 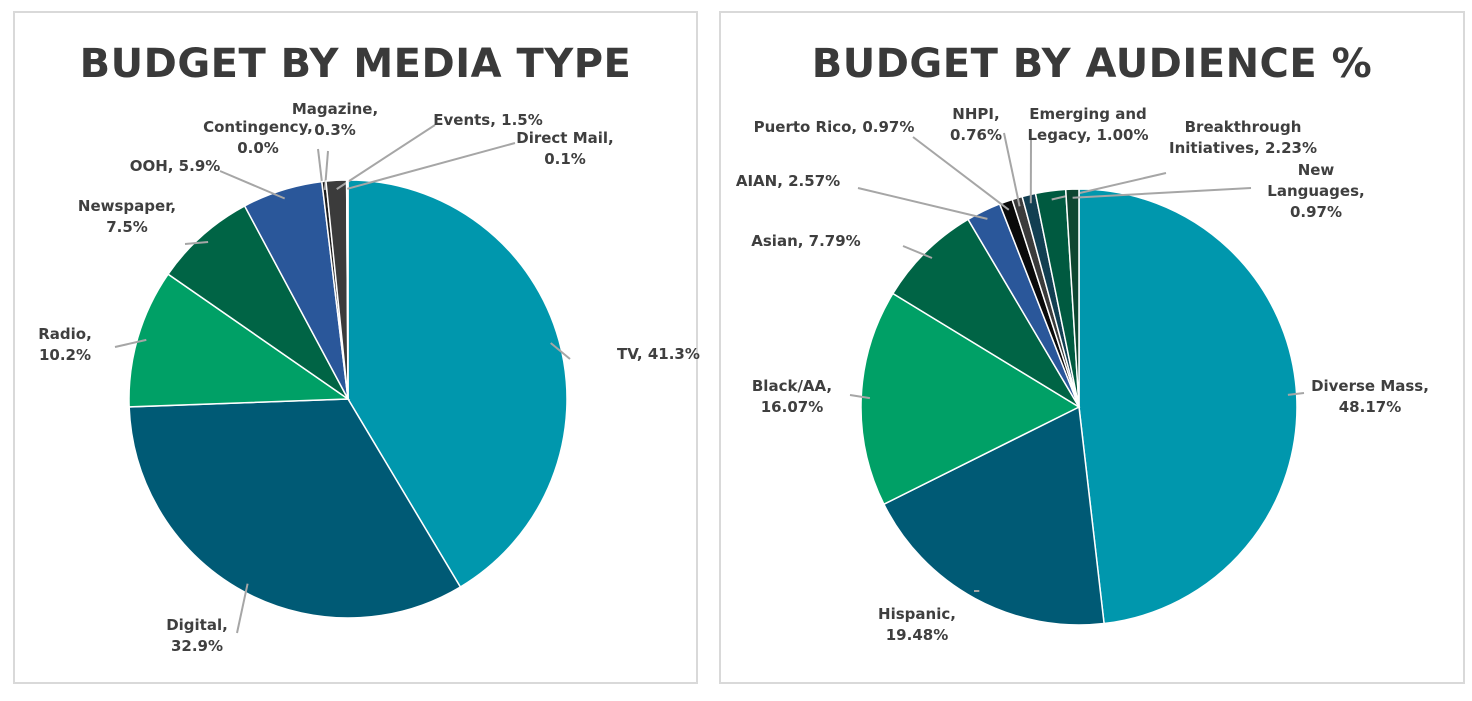 What do you see at coordinates (976, 124) in the screenshot?
I see `data-label: NHPI, 0.76%` at bounding box center [976, 124].